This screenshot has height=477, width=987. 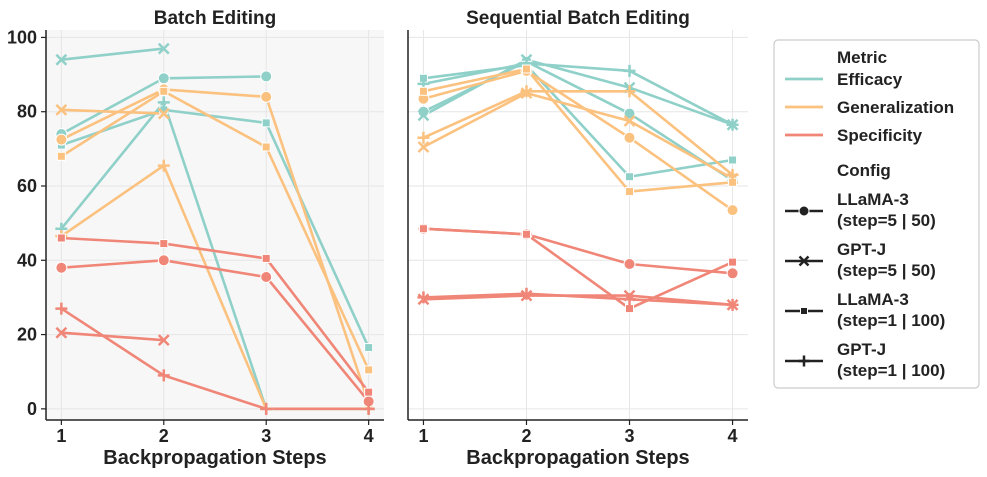 What do you see at coordinates (32, 409) in the screenshot?
I see `y-tick-label: 0` at bounding box center [32, 409].